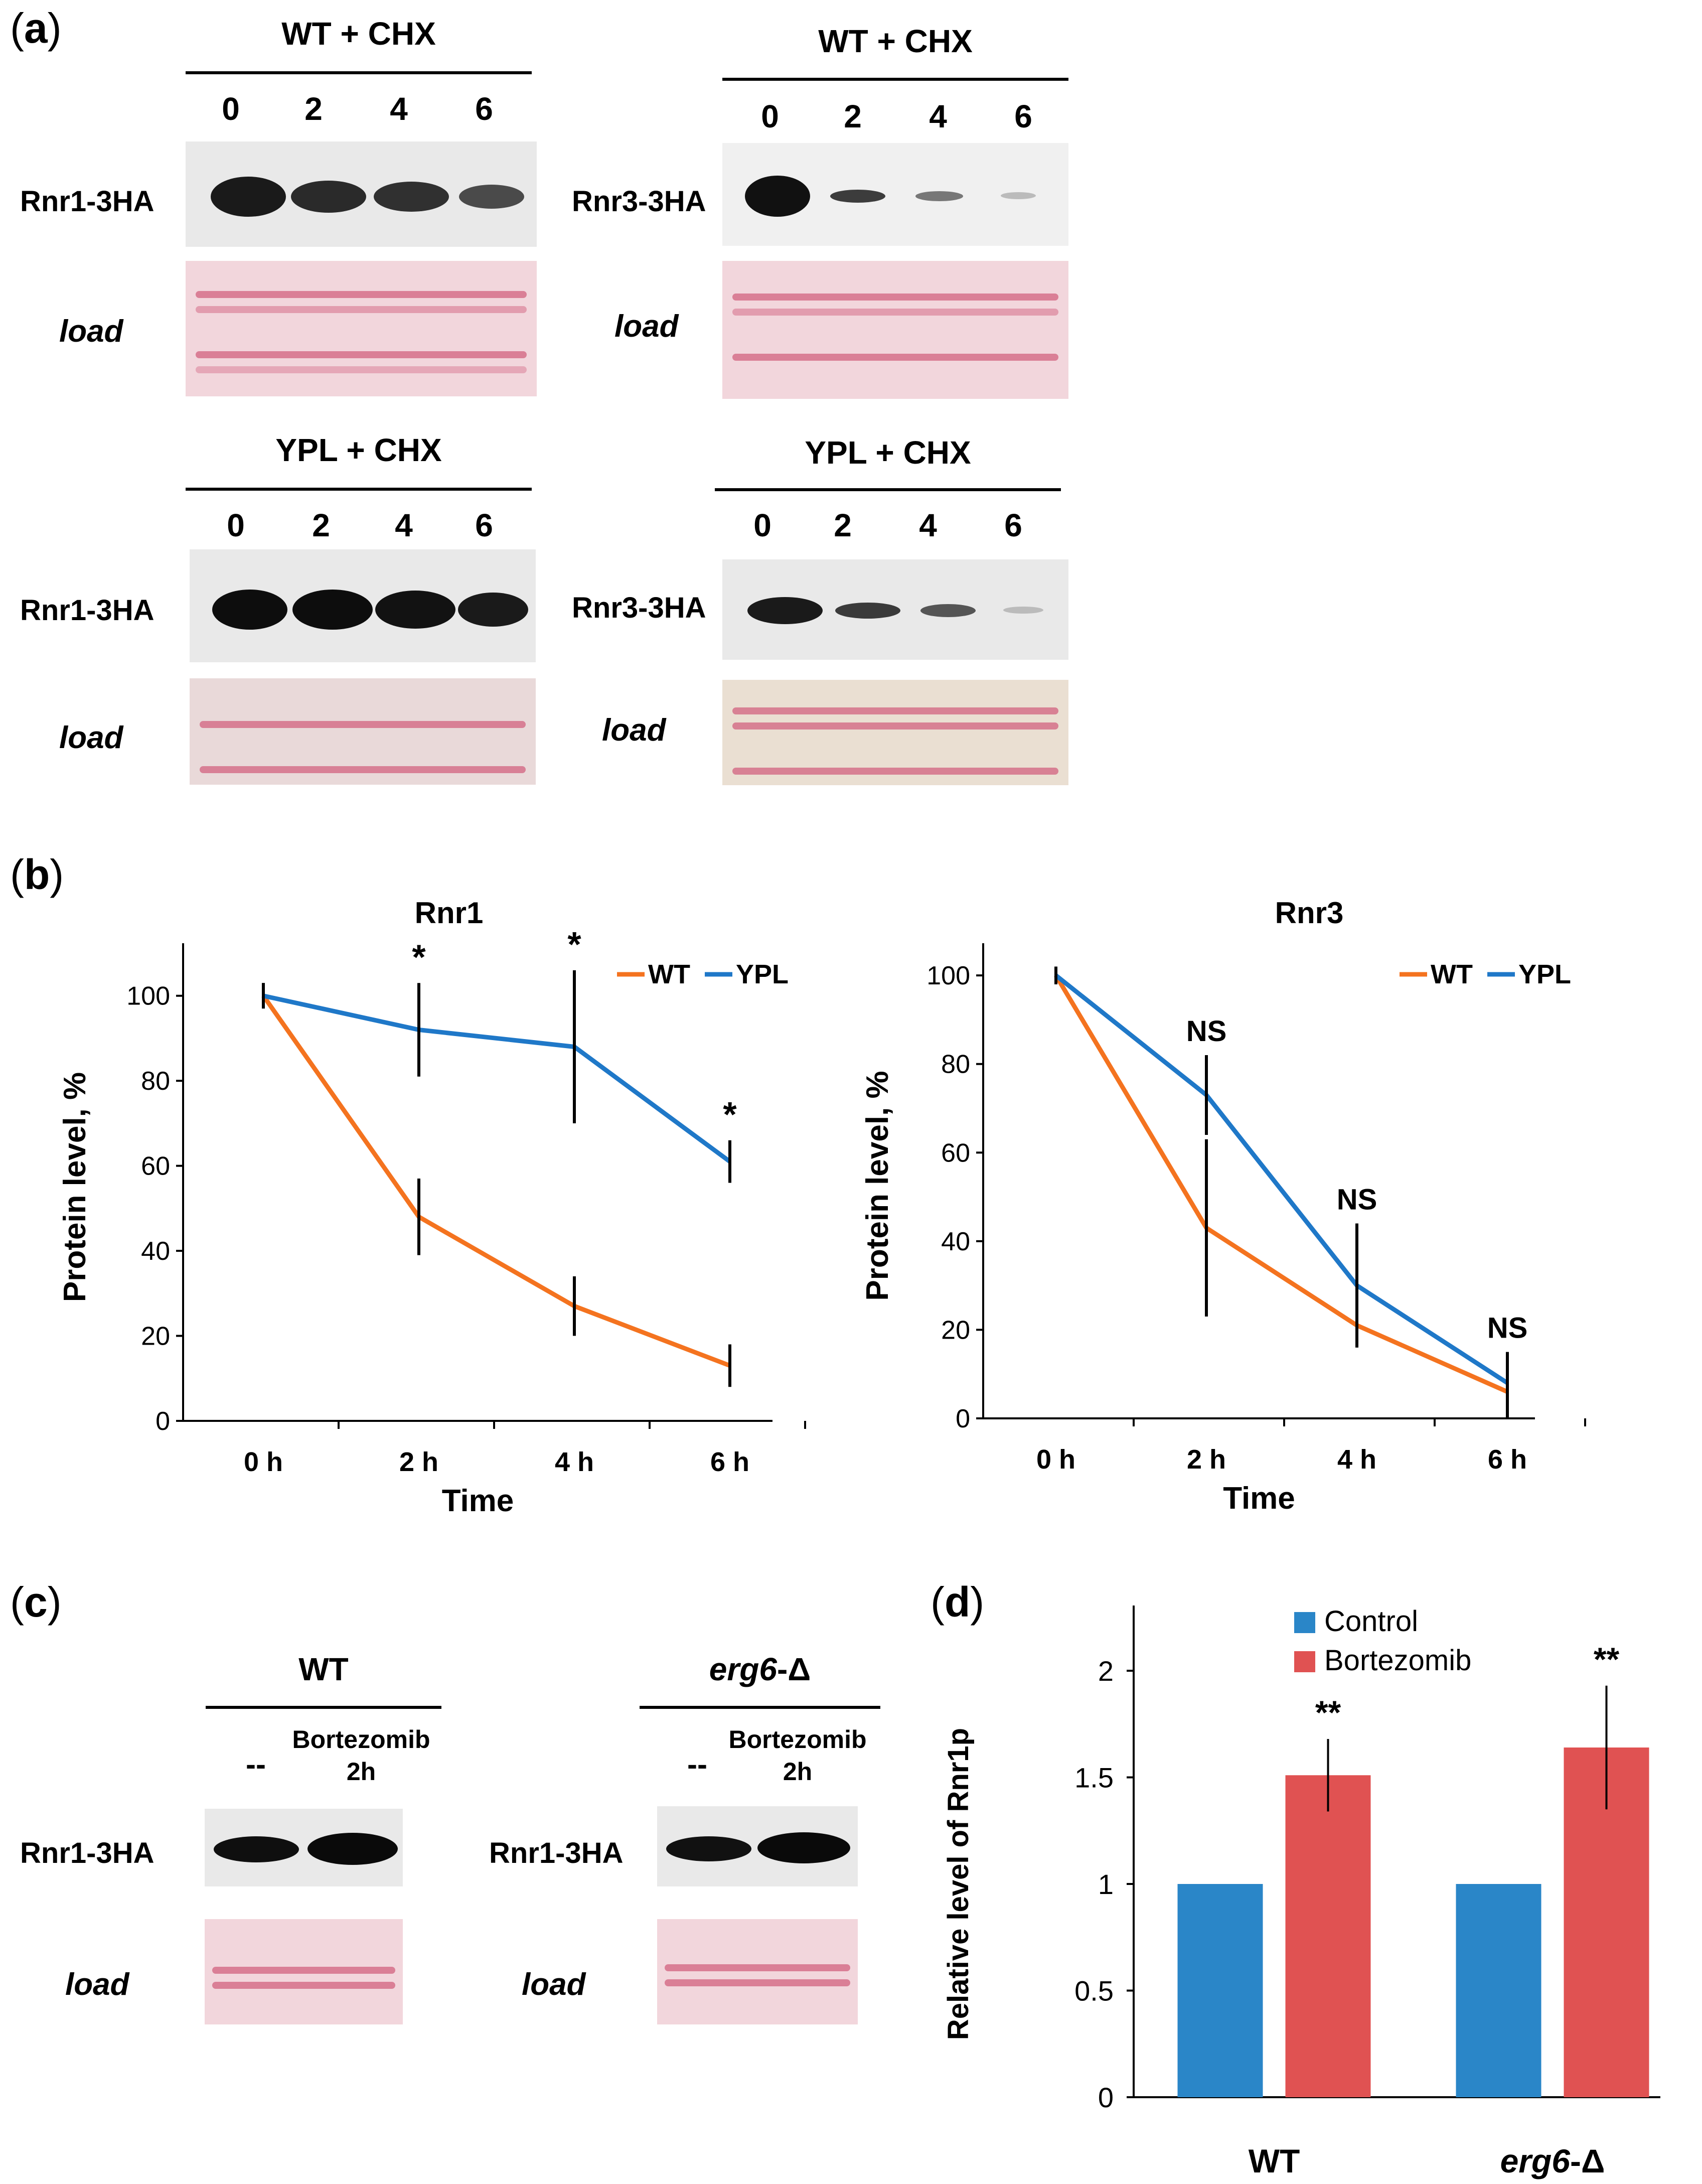 The height and width of the screenshot is (2184, 1702). What do you see at coordinates (1328, 1936) in the screenshot?
I see `bar-bortezomib` at bounding box center [1328, 1936].